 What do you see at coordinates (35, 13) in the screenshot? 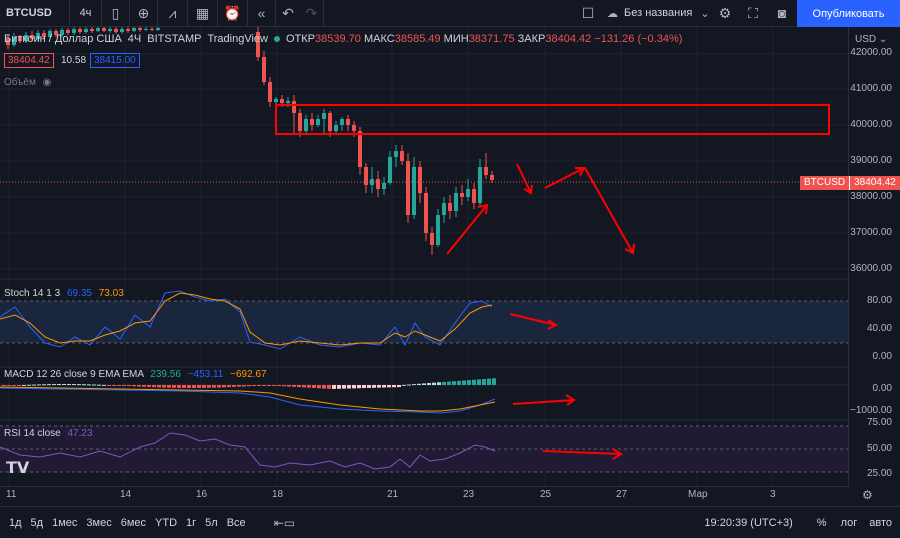
I see `symbol-search: BTCUSD` at bounding box center [35, 13].